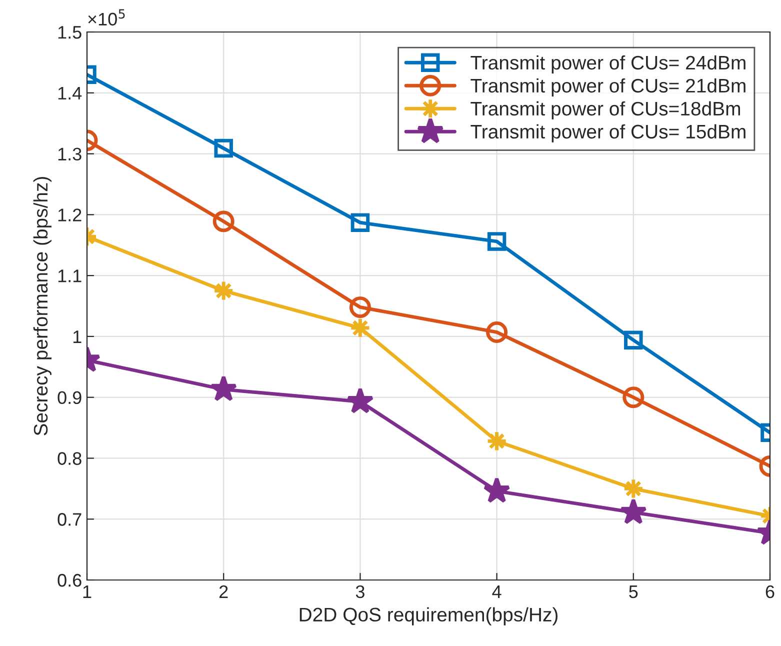 This screenshot has width=781, height=646. I want to click on y-tick-label: 1, so click(77, 336).